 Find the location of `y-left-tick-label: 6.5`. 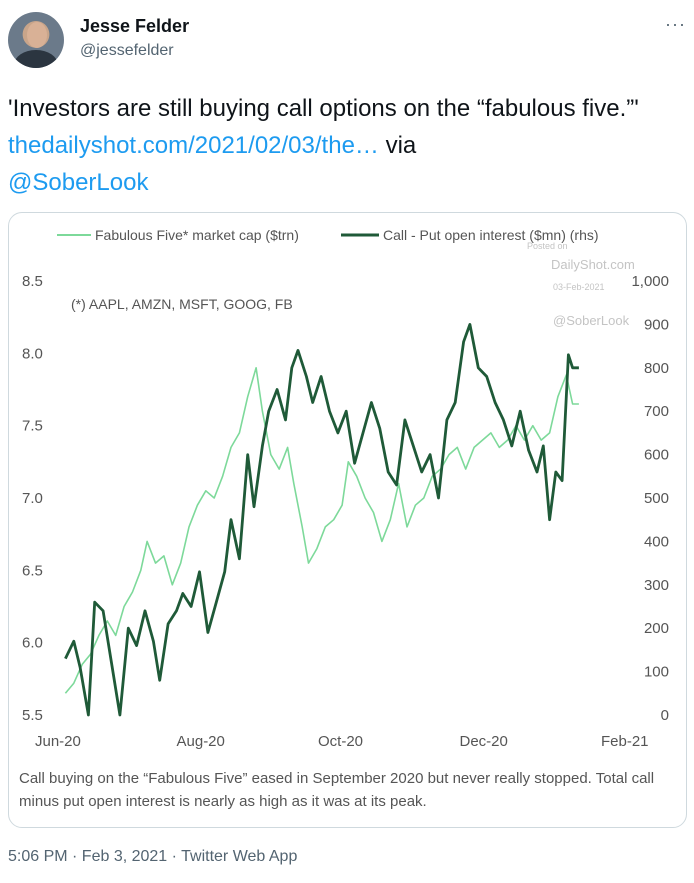

y-left-tick-label: 6.5 is located at coordinates (32, 570).